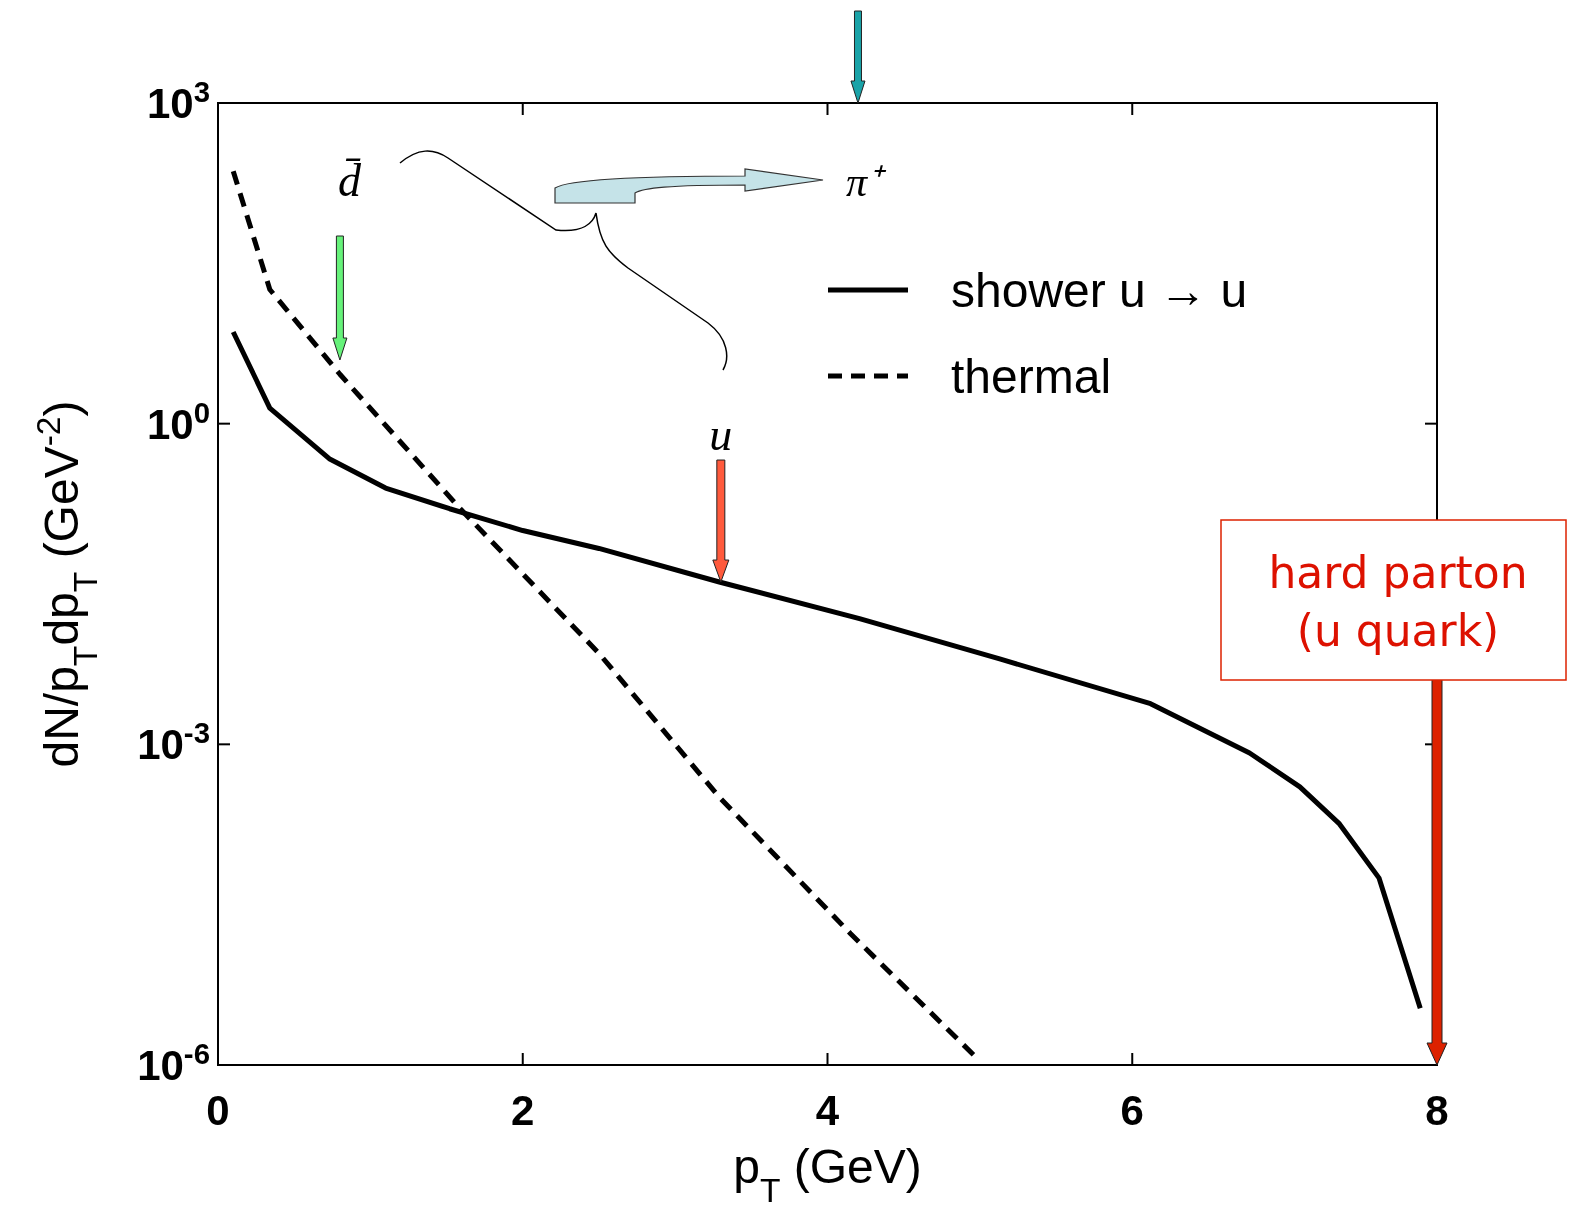  I want to click on y-tick-label: 10$^{-6}$, so click(173, 1062).